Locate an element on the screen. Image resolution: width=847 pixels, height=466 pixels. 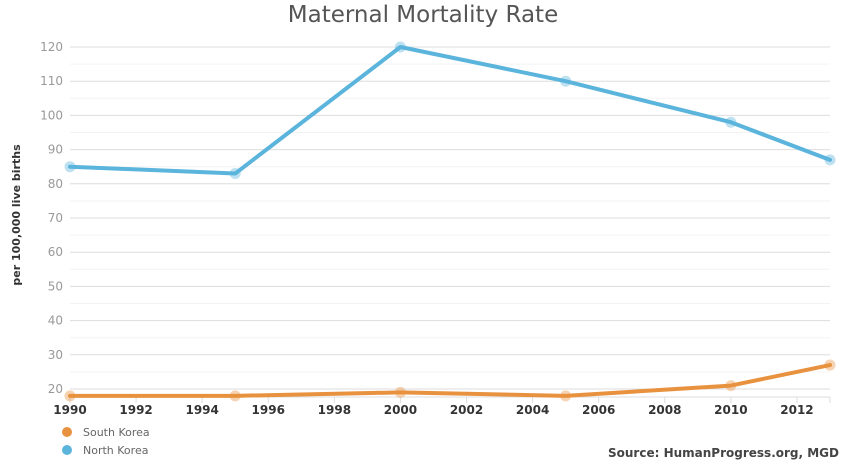
legend: South Korea North Korea is located at coordinates (106, 441).